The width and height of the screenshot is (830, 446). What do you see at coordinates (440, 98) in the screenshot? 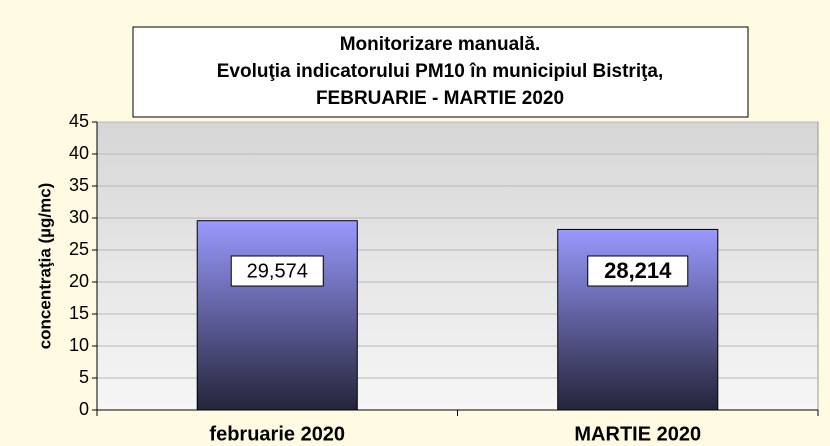
I see `chart-title: FEBRUARIE - MARTIE 2020` at bounding box center [440, 98].